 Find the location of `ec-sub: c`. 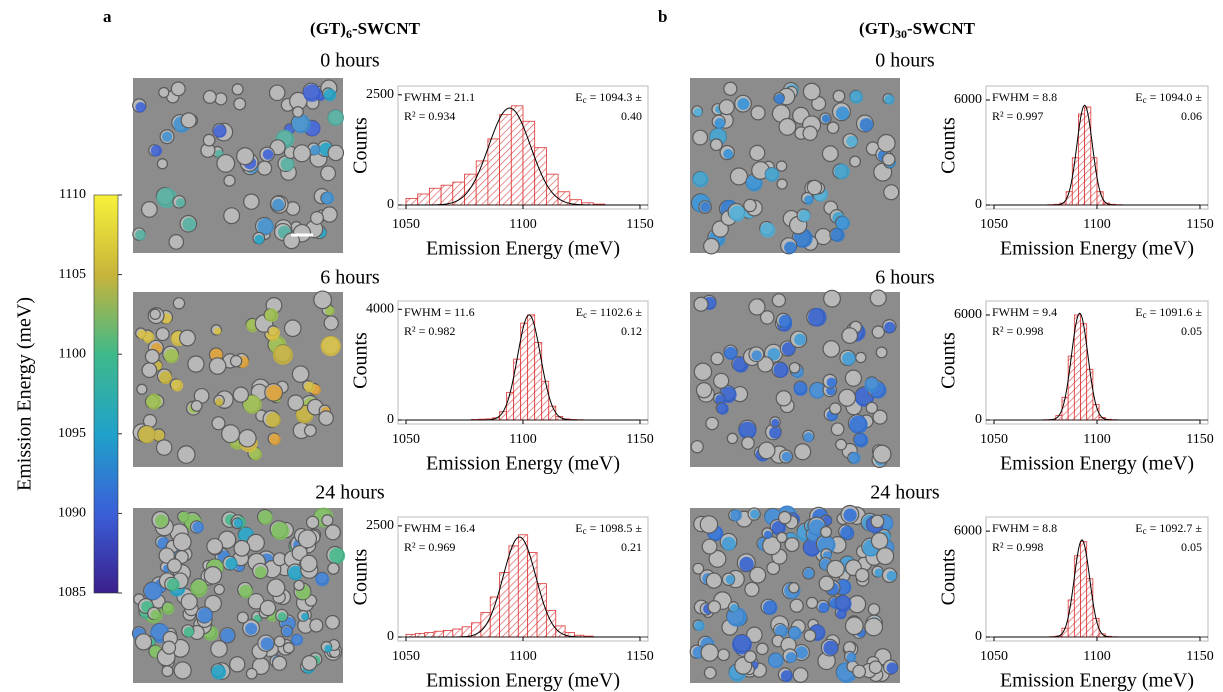

ec-sub: c is located at coordinates (585, 100).